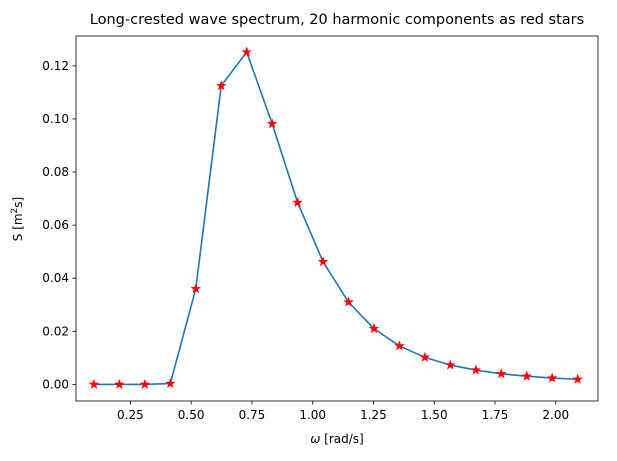  Describe the element at coordinates (18, 227) in the screenshot. I see `y-axis-label-base: S [m` at that location.